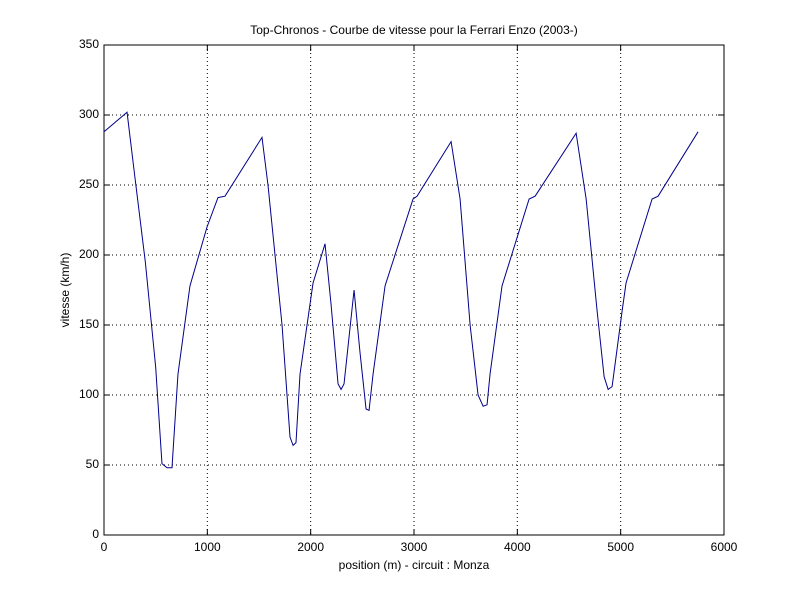  I want to click on y-tick-label: 300, so click(89, 114).